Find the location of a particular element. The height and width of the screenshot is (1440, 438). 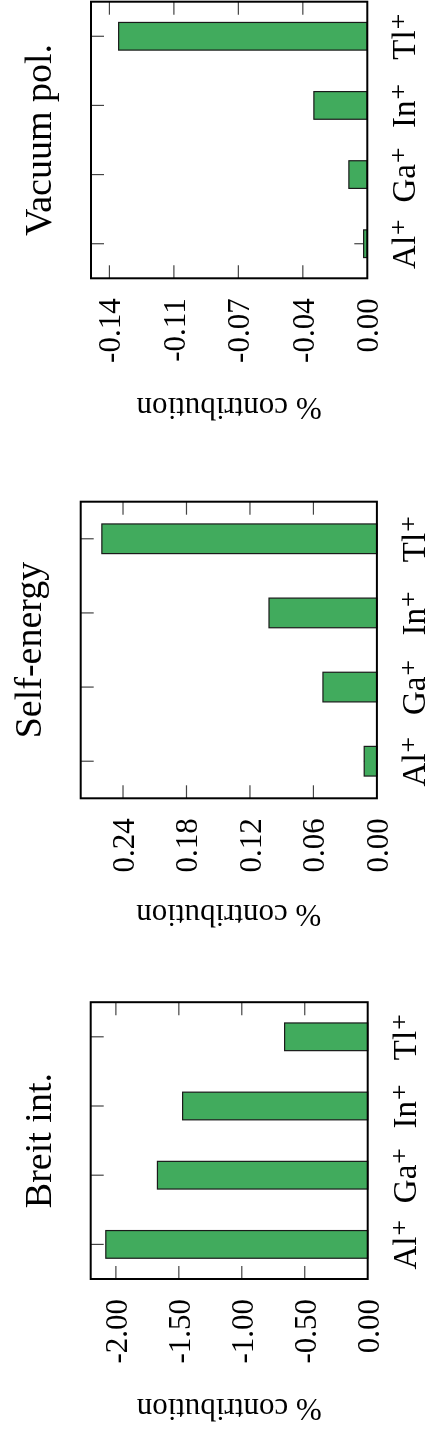

text: Breit int. is located at coordinates (37, 1141).